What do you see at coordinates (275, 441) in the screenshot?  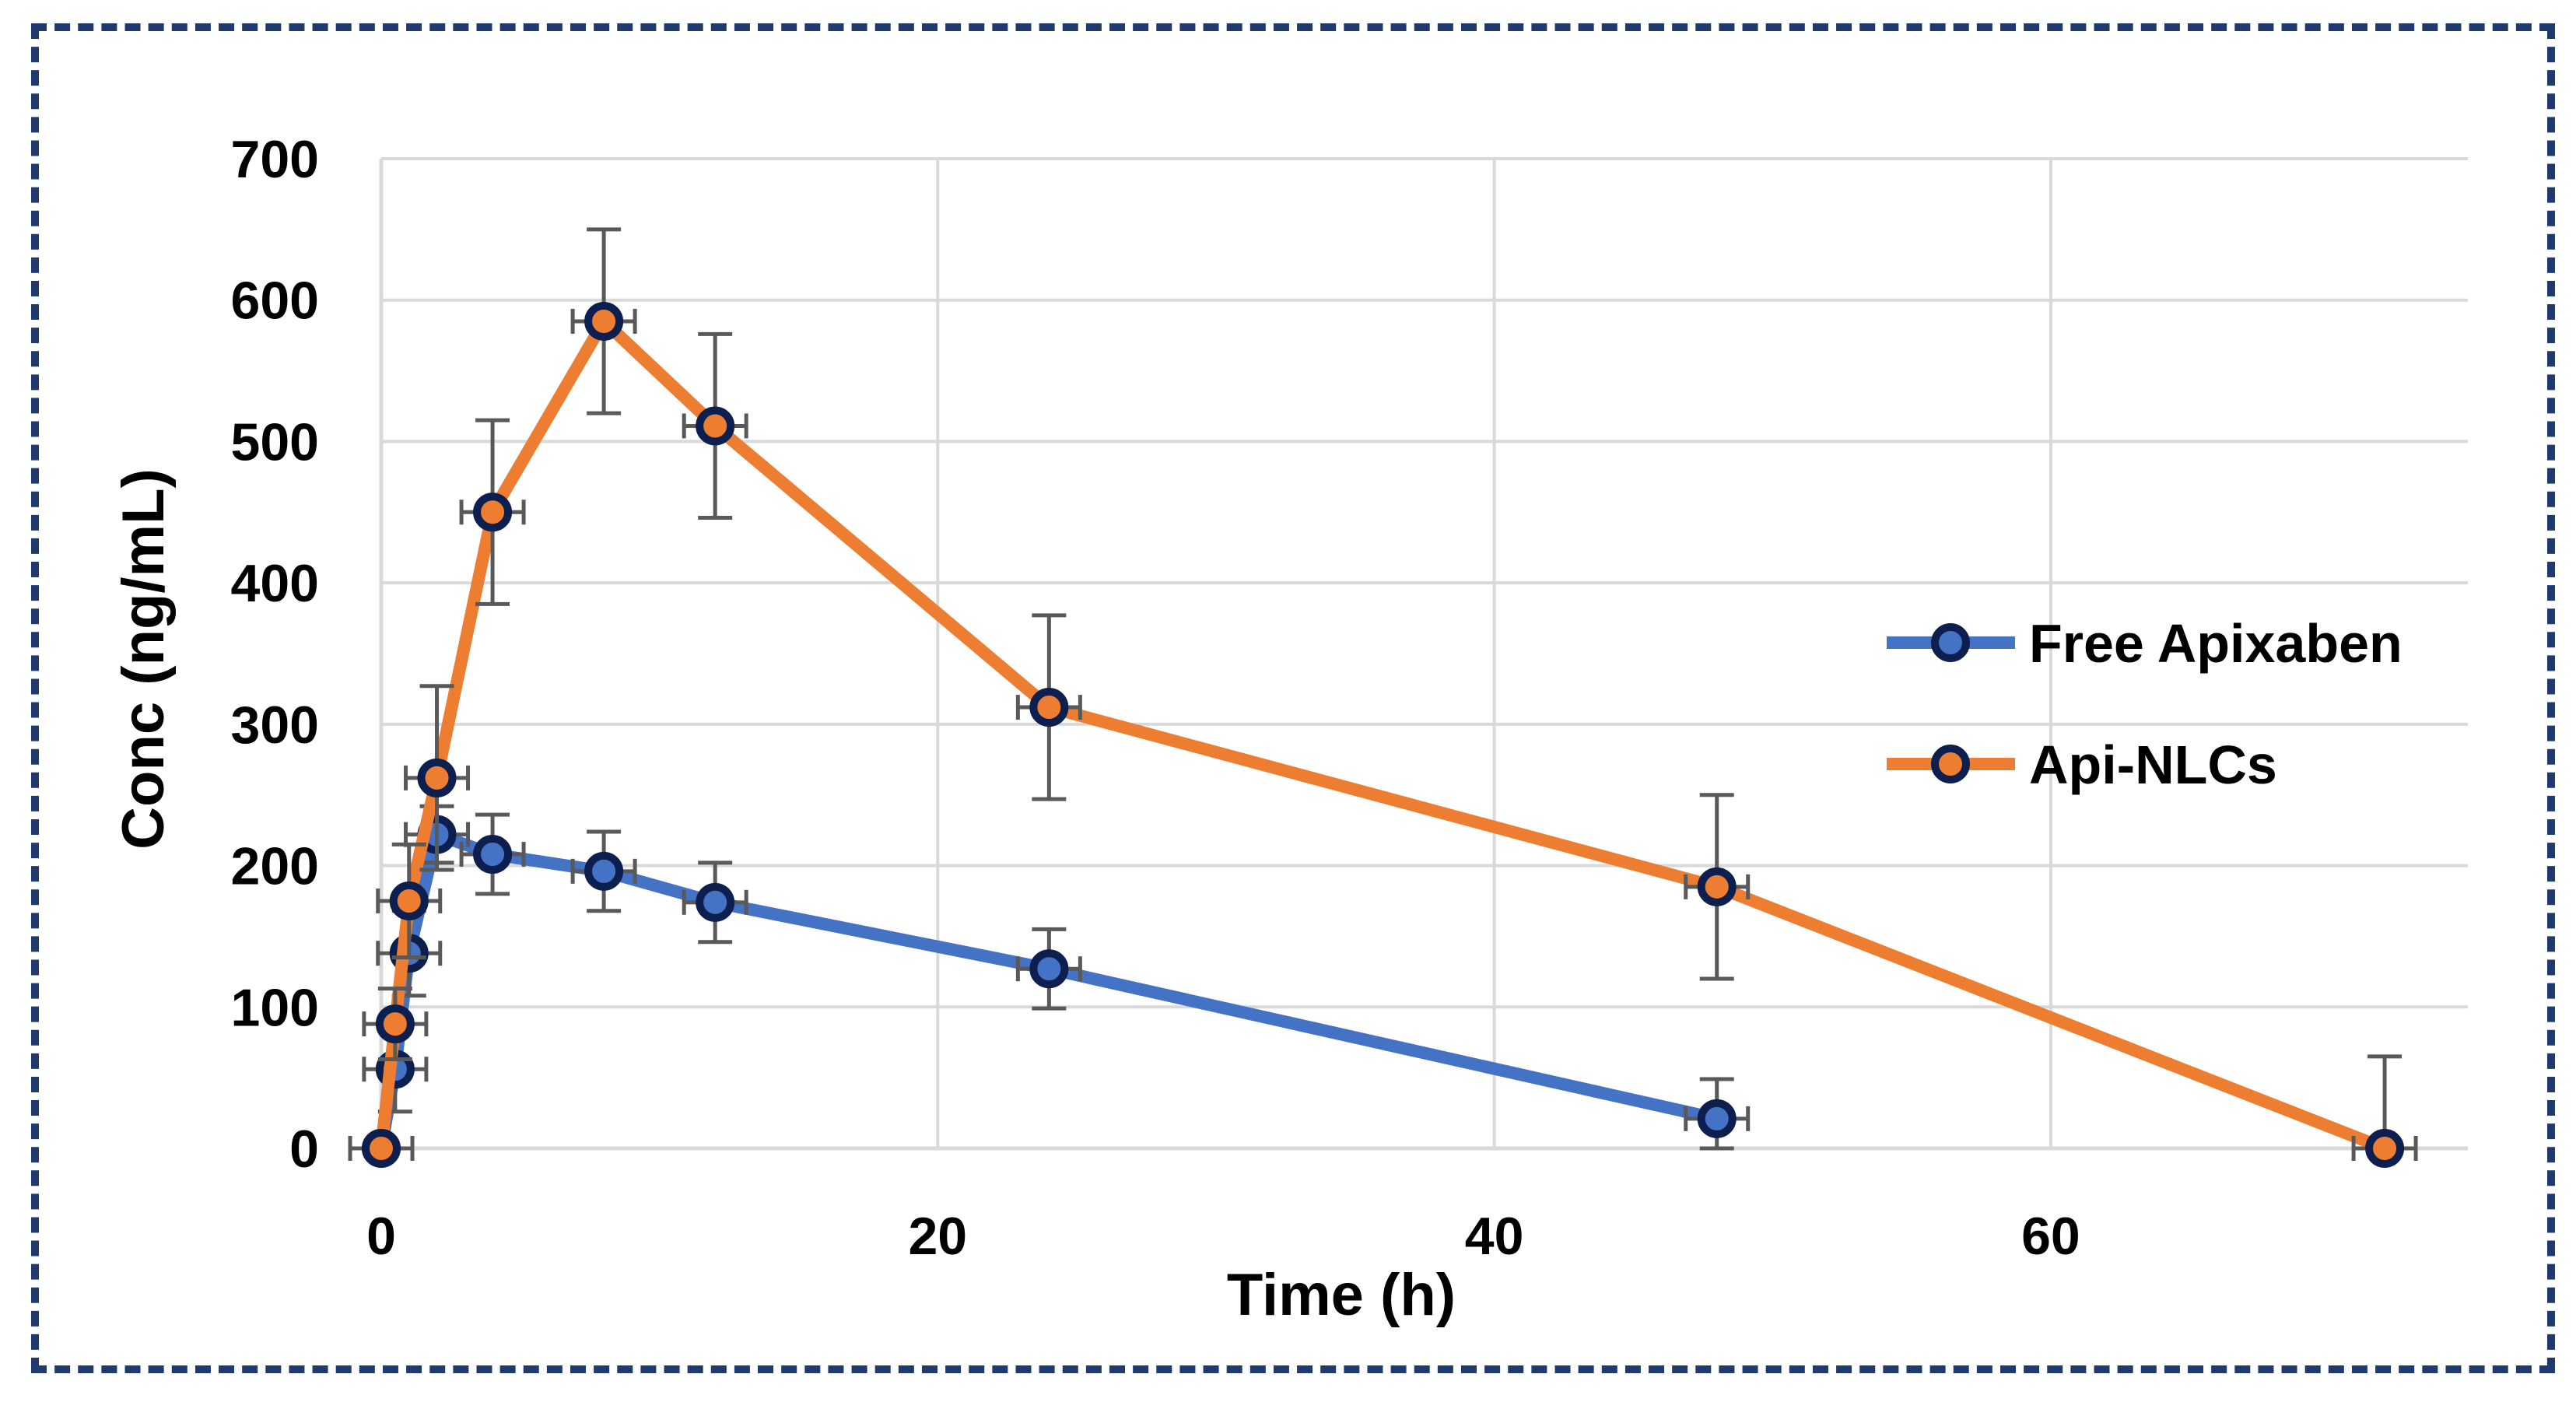 I see `y-tick-label: 500` at bounding box center [275, 441].